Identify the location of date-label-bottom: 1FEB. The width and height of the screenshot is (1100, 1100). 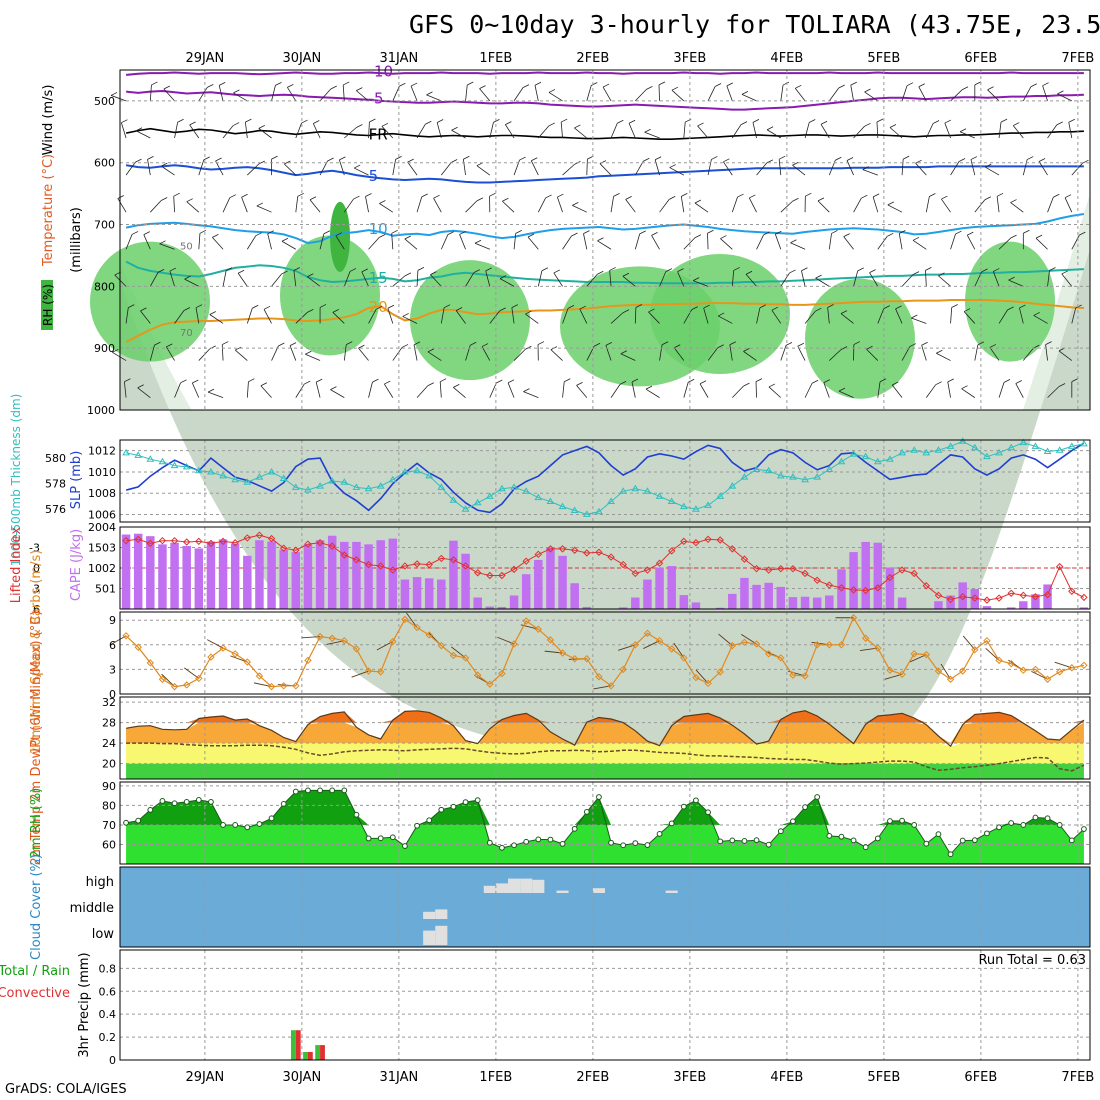
(495, 1077).